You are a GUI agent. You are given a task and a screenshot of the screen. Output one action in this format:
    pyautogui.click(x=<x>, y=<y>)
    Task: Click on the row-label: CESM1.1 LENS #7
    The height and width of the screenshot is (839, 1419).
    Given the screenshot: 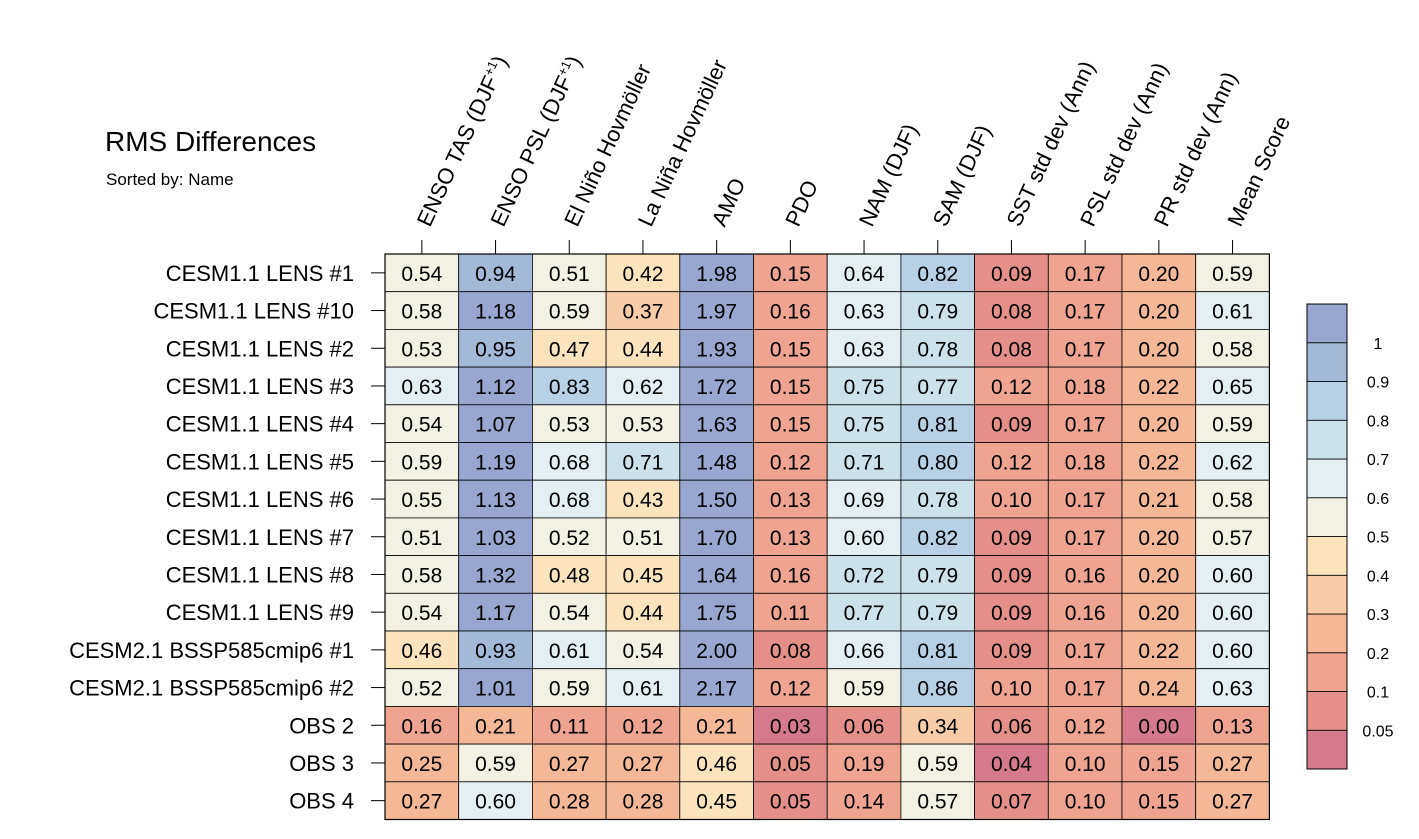 What is the action you would take?
    pyautogui.click(x=260, y=537)
    